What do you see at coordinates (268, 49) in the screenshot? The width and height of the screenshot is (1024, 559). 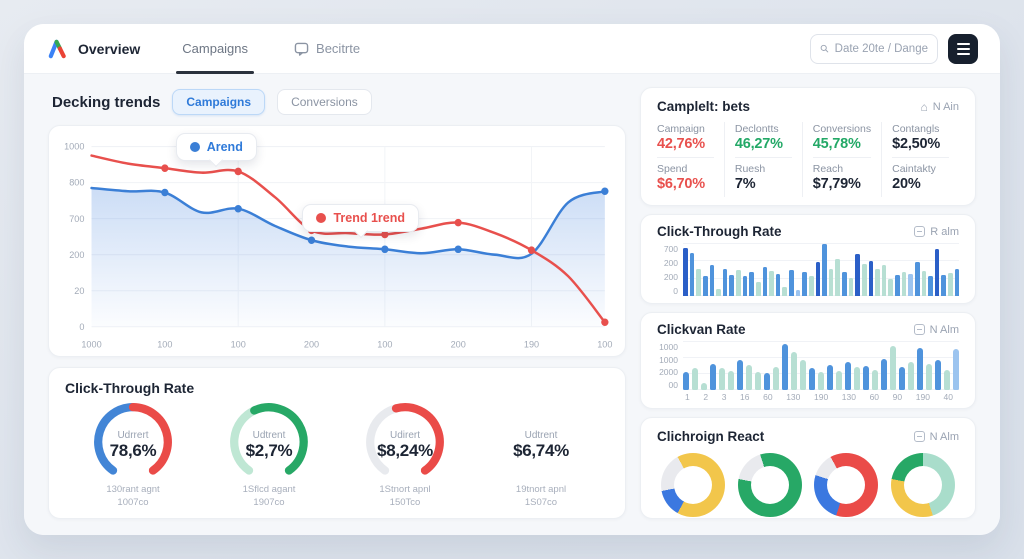 I see `top-nav-tabs: Campaigns Becitrte` at bounding box center [268, 49].